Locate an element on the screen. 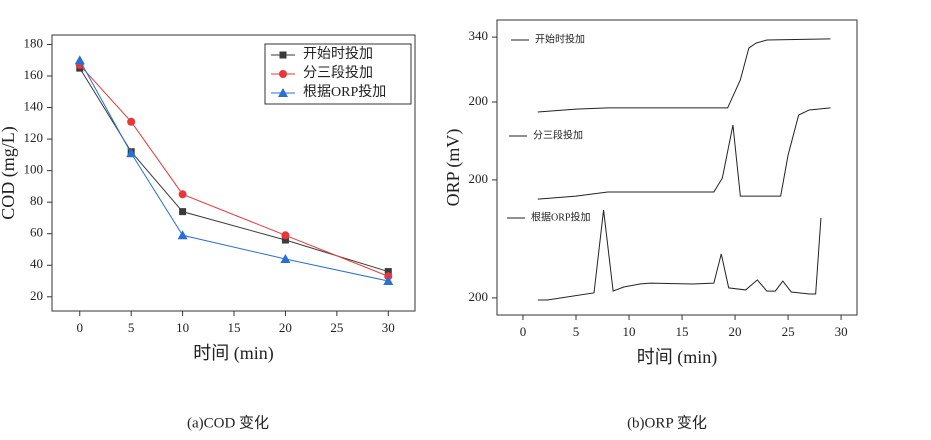  y-tick-label: 160 is located at coordinates (34, 74).